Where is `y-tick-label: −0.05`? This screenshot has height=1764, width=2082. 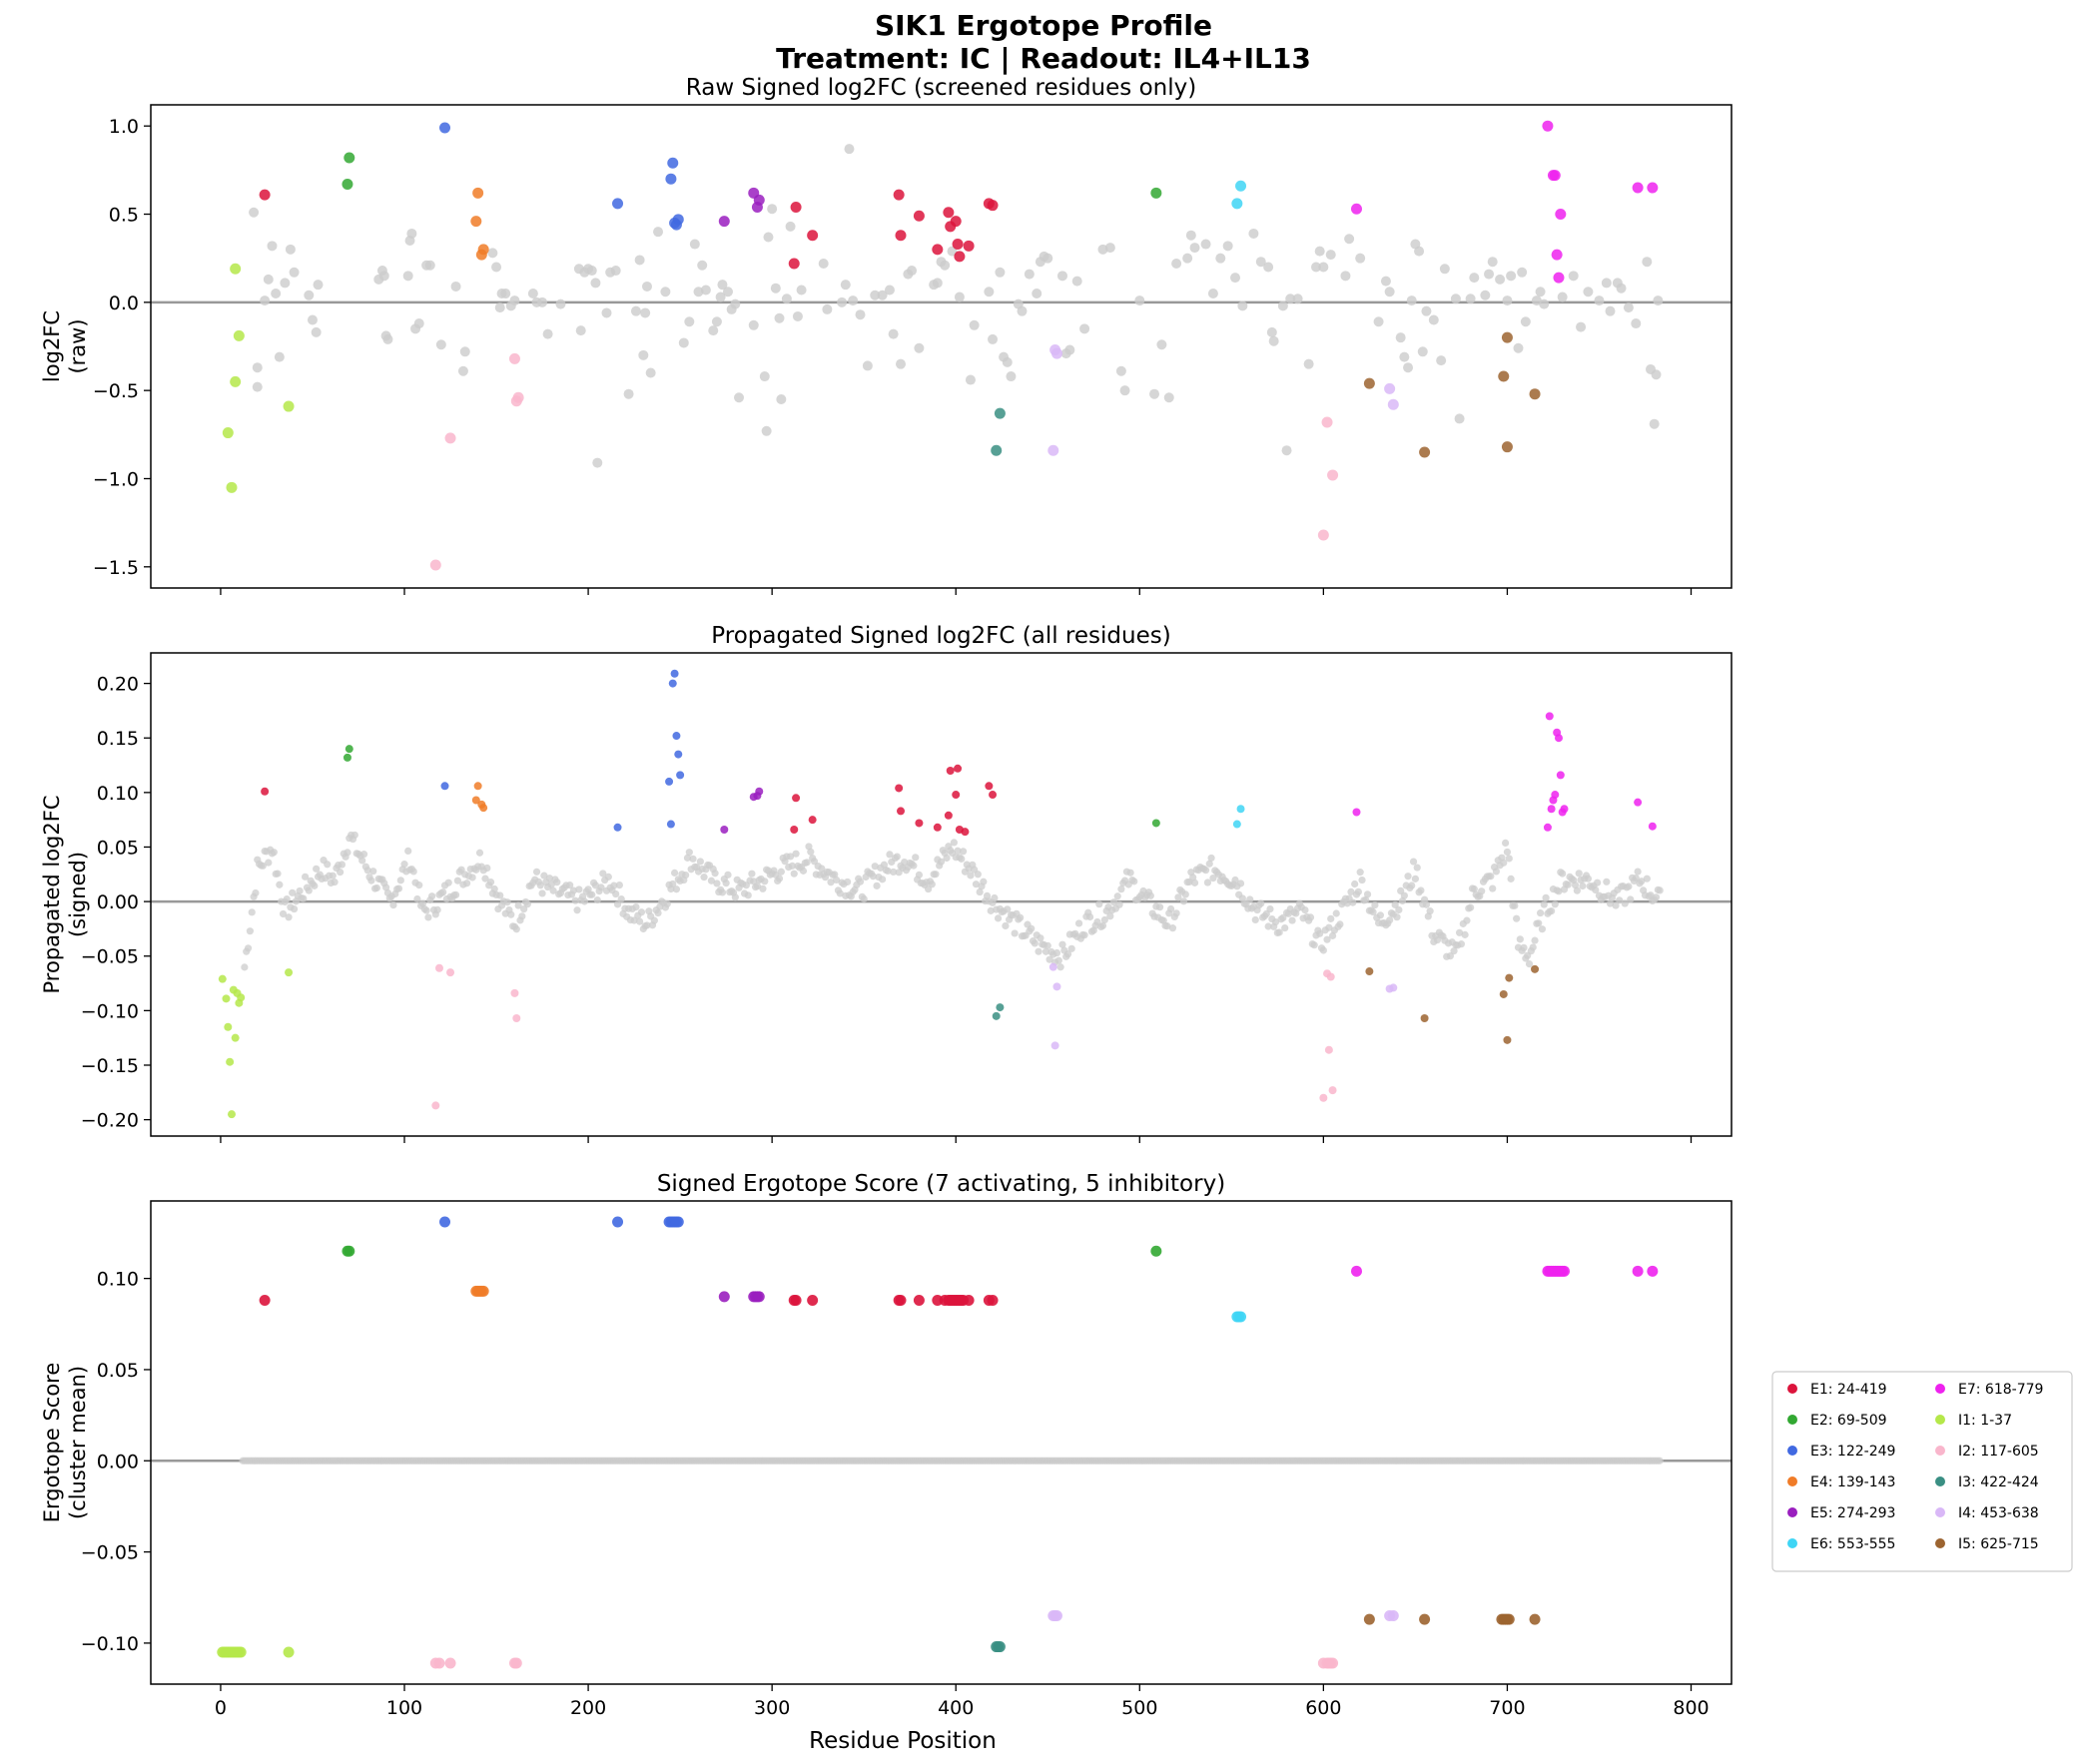
y-tick-label: −0.05 is located at coordinates (110, 957).